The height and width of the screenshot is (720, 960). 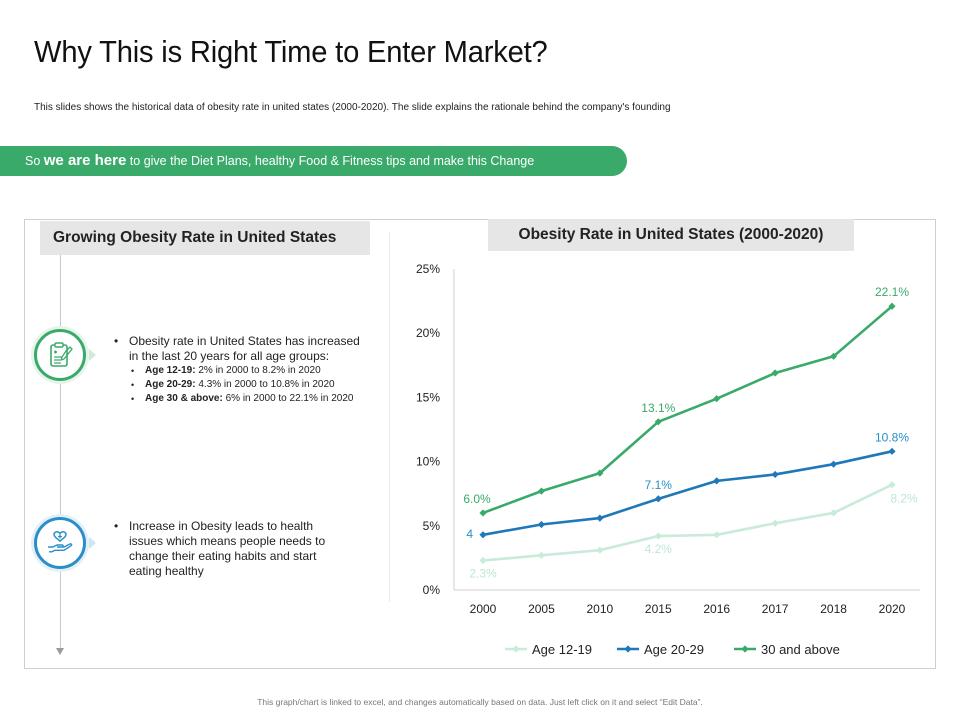 I want to click on x-tick-label: 2018, so click(x=833, y=609).